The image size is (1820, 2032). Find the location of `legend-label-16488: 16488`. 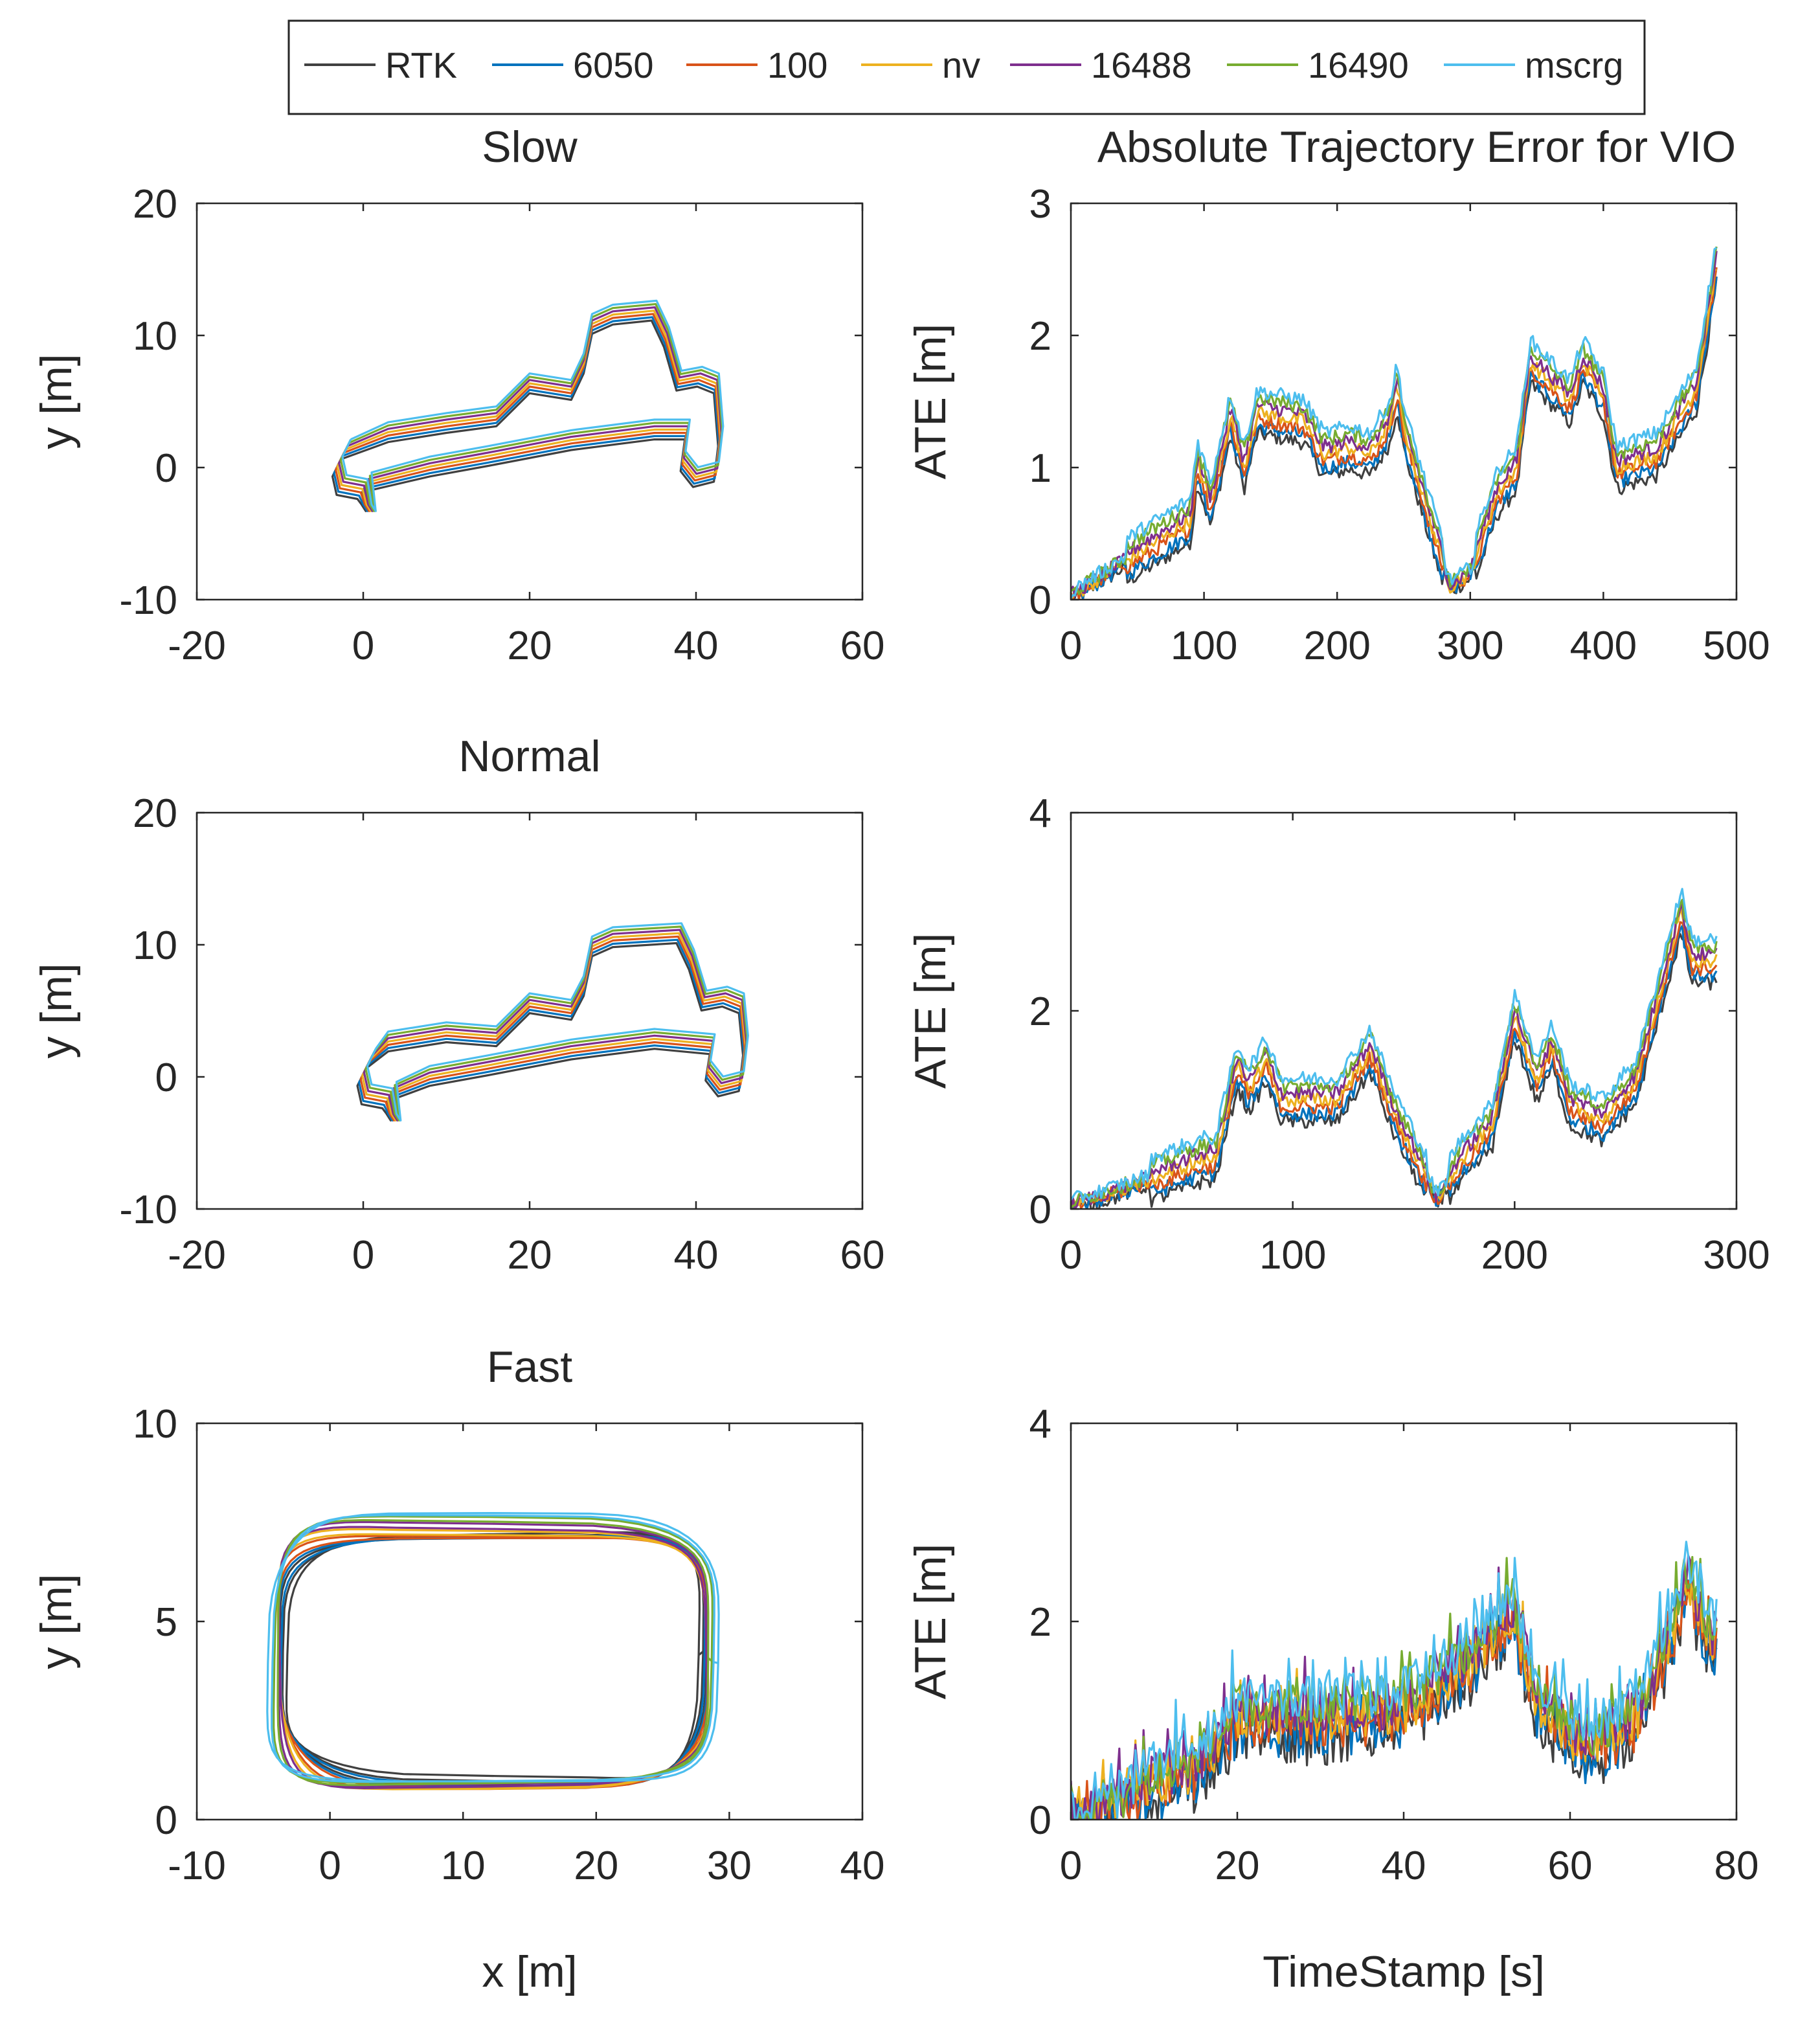

legend-label-16488: 16488 is located at coordinates (1142, 65).